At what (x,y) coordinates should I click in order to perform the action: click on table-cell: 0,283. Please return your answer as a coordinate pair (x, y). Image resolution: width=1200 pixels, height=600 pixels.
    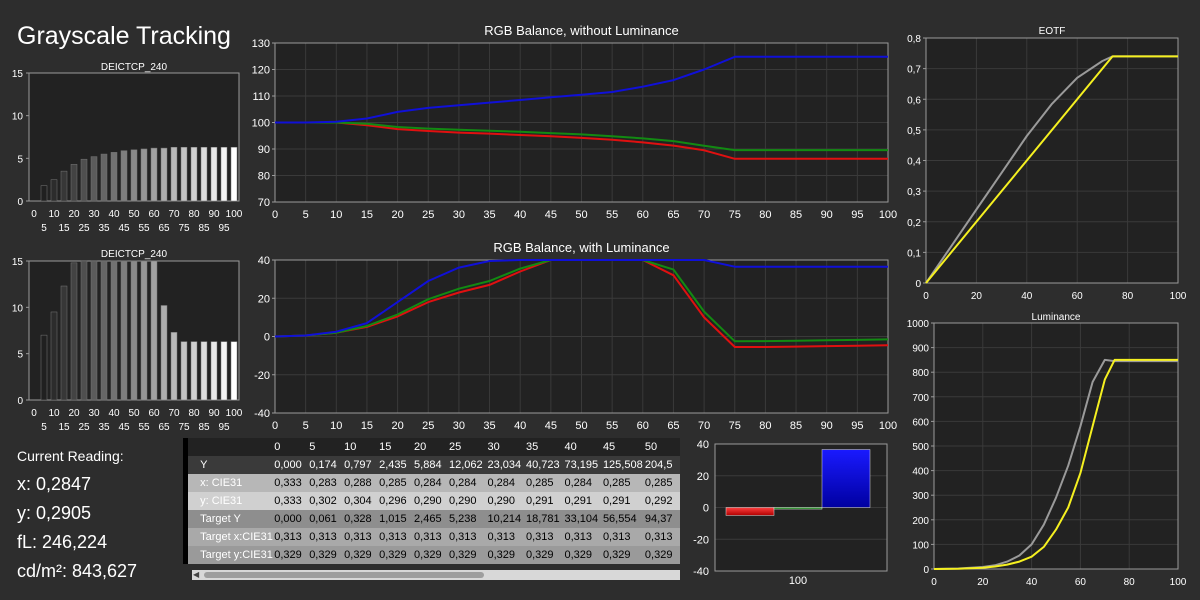
    Looking at the image, I should click on (327, 483).